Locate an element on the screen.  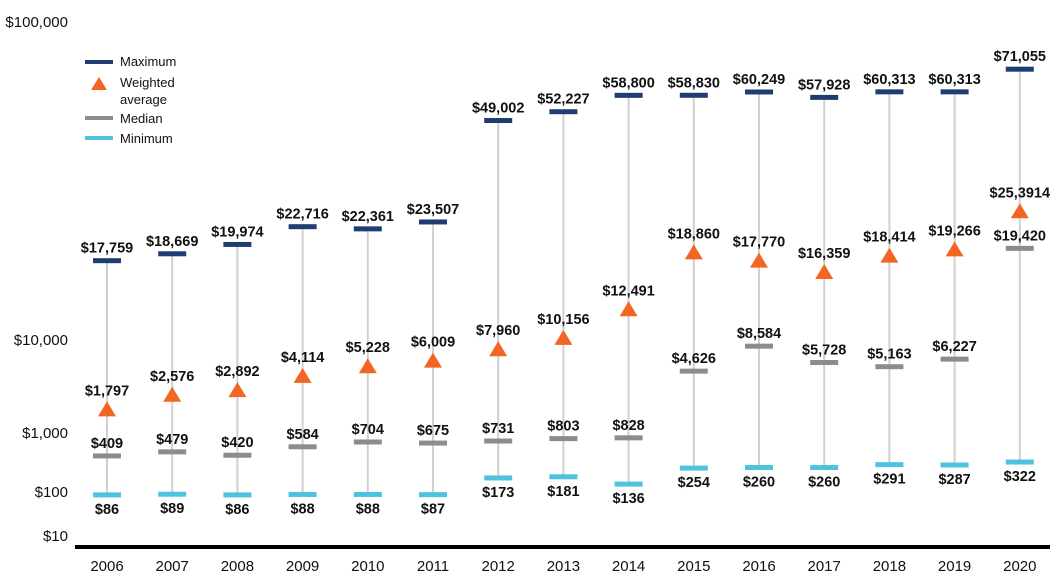
median-label: $409 is located at coordinates (107, 444).